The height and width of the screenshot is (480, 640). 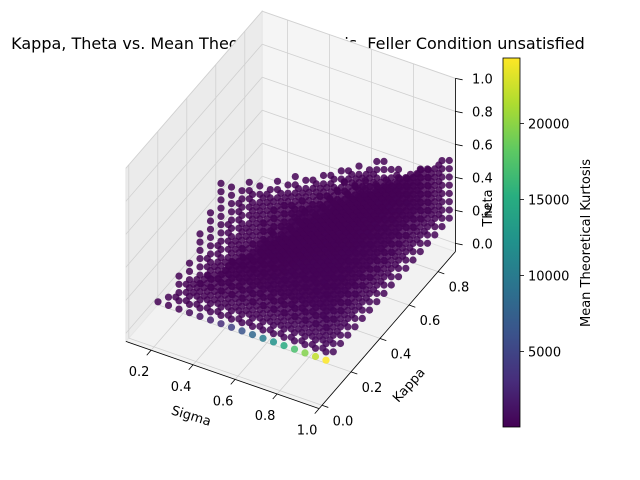 I want to click on z-tick-label: 0.8, so click(x=482, y=112).